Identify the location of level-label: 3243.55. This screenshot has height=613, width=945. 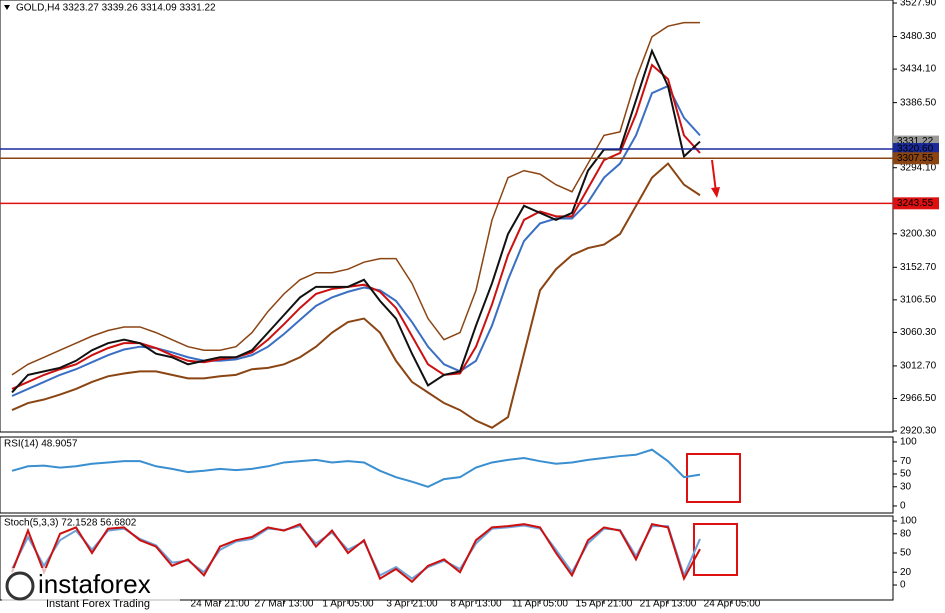
(915, 203).